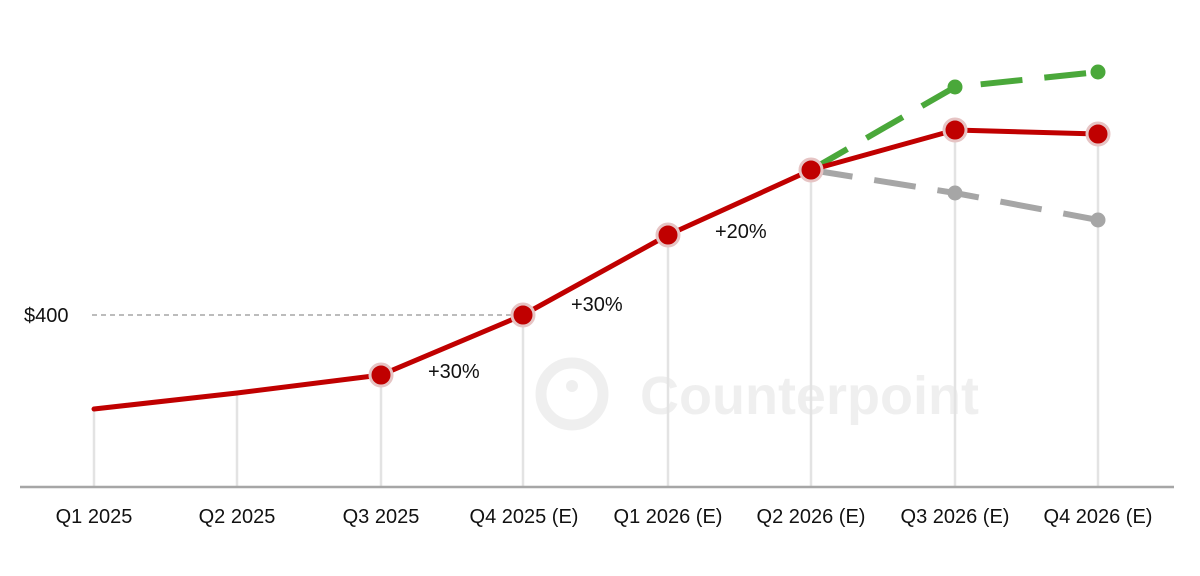  Describe the element at coordinates (668, 517) in the screenshot. I see `x-tick-label: Q1 2026 (E)` at that location.